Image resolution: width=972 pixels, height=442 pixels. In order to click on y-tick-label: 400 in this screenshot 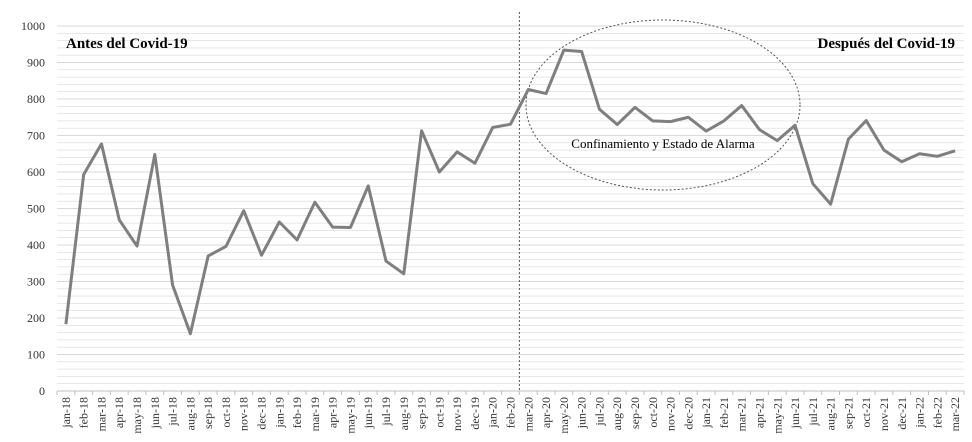, I will do `click(36, 245)`.